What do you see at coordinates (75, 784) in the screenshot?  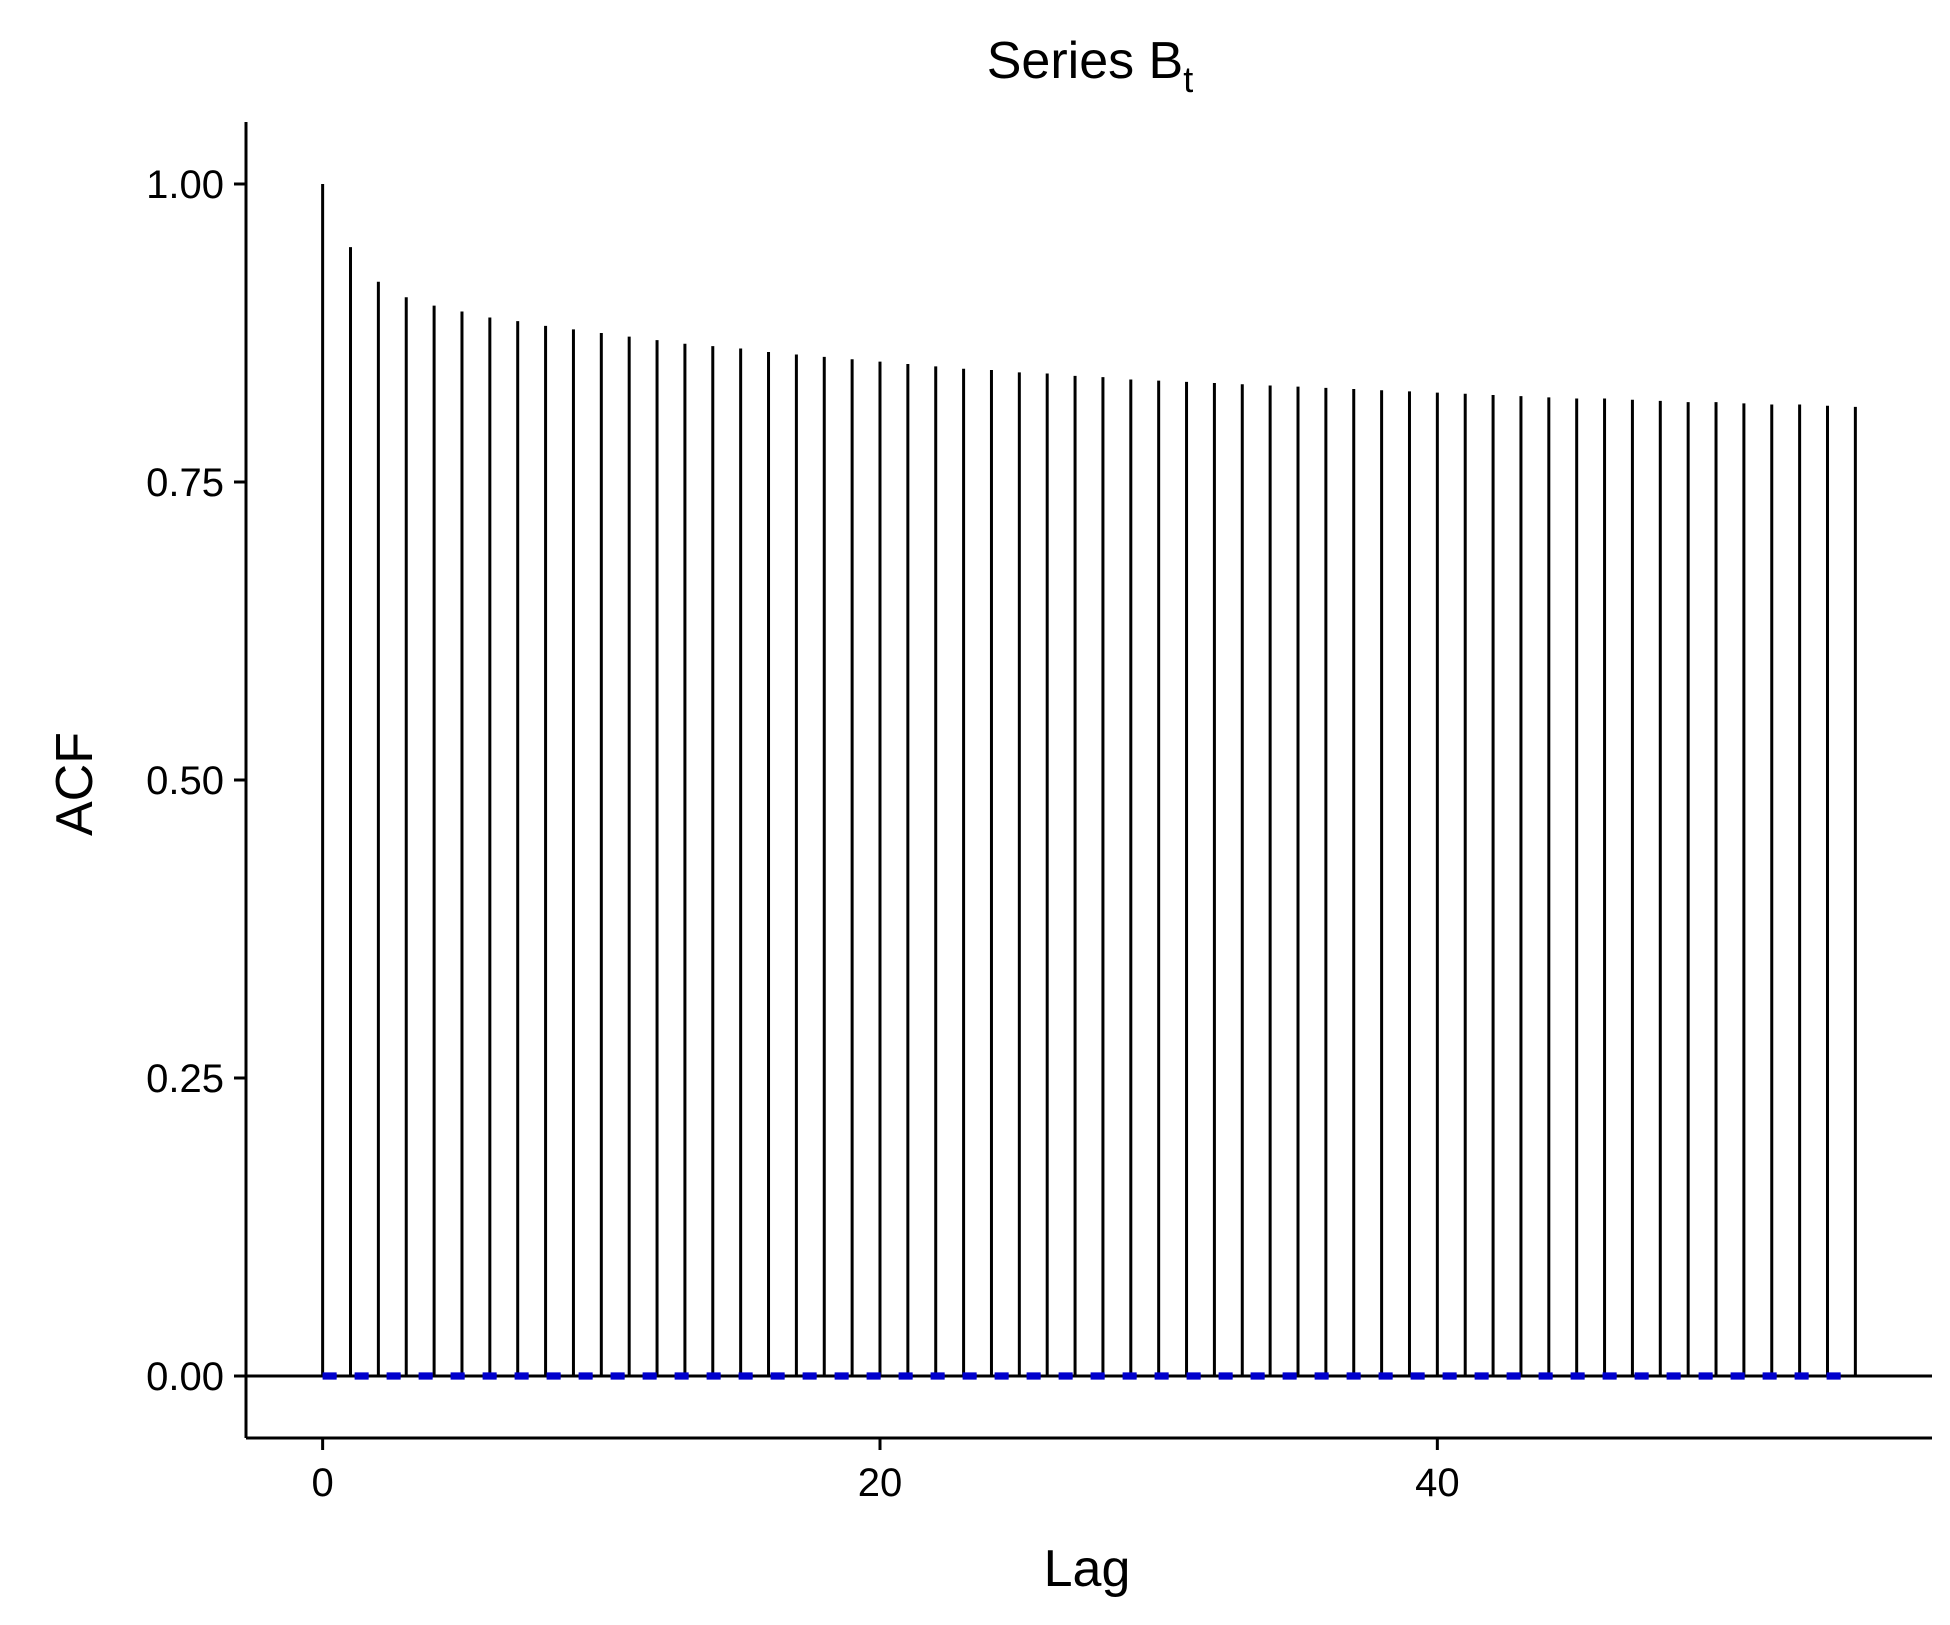 I see `y-axis-title: ACF` at bounding box center [75, 784].